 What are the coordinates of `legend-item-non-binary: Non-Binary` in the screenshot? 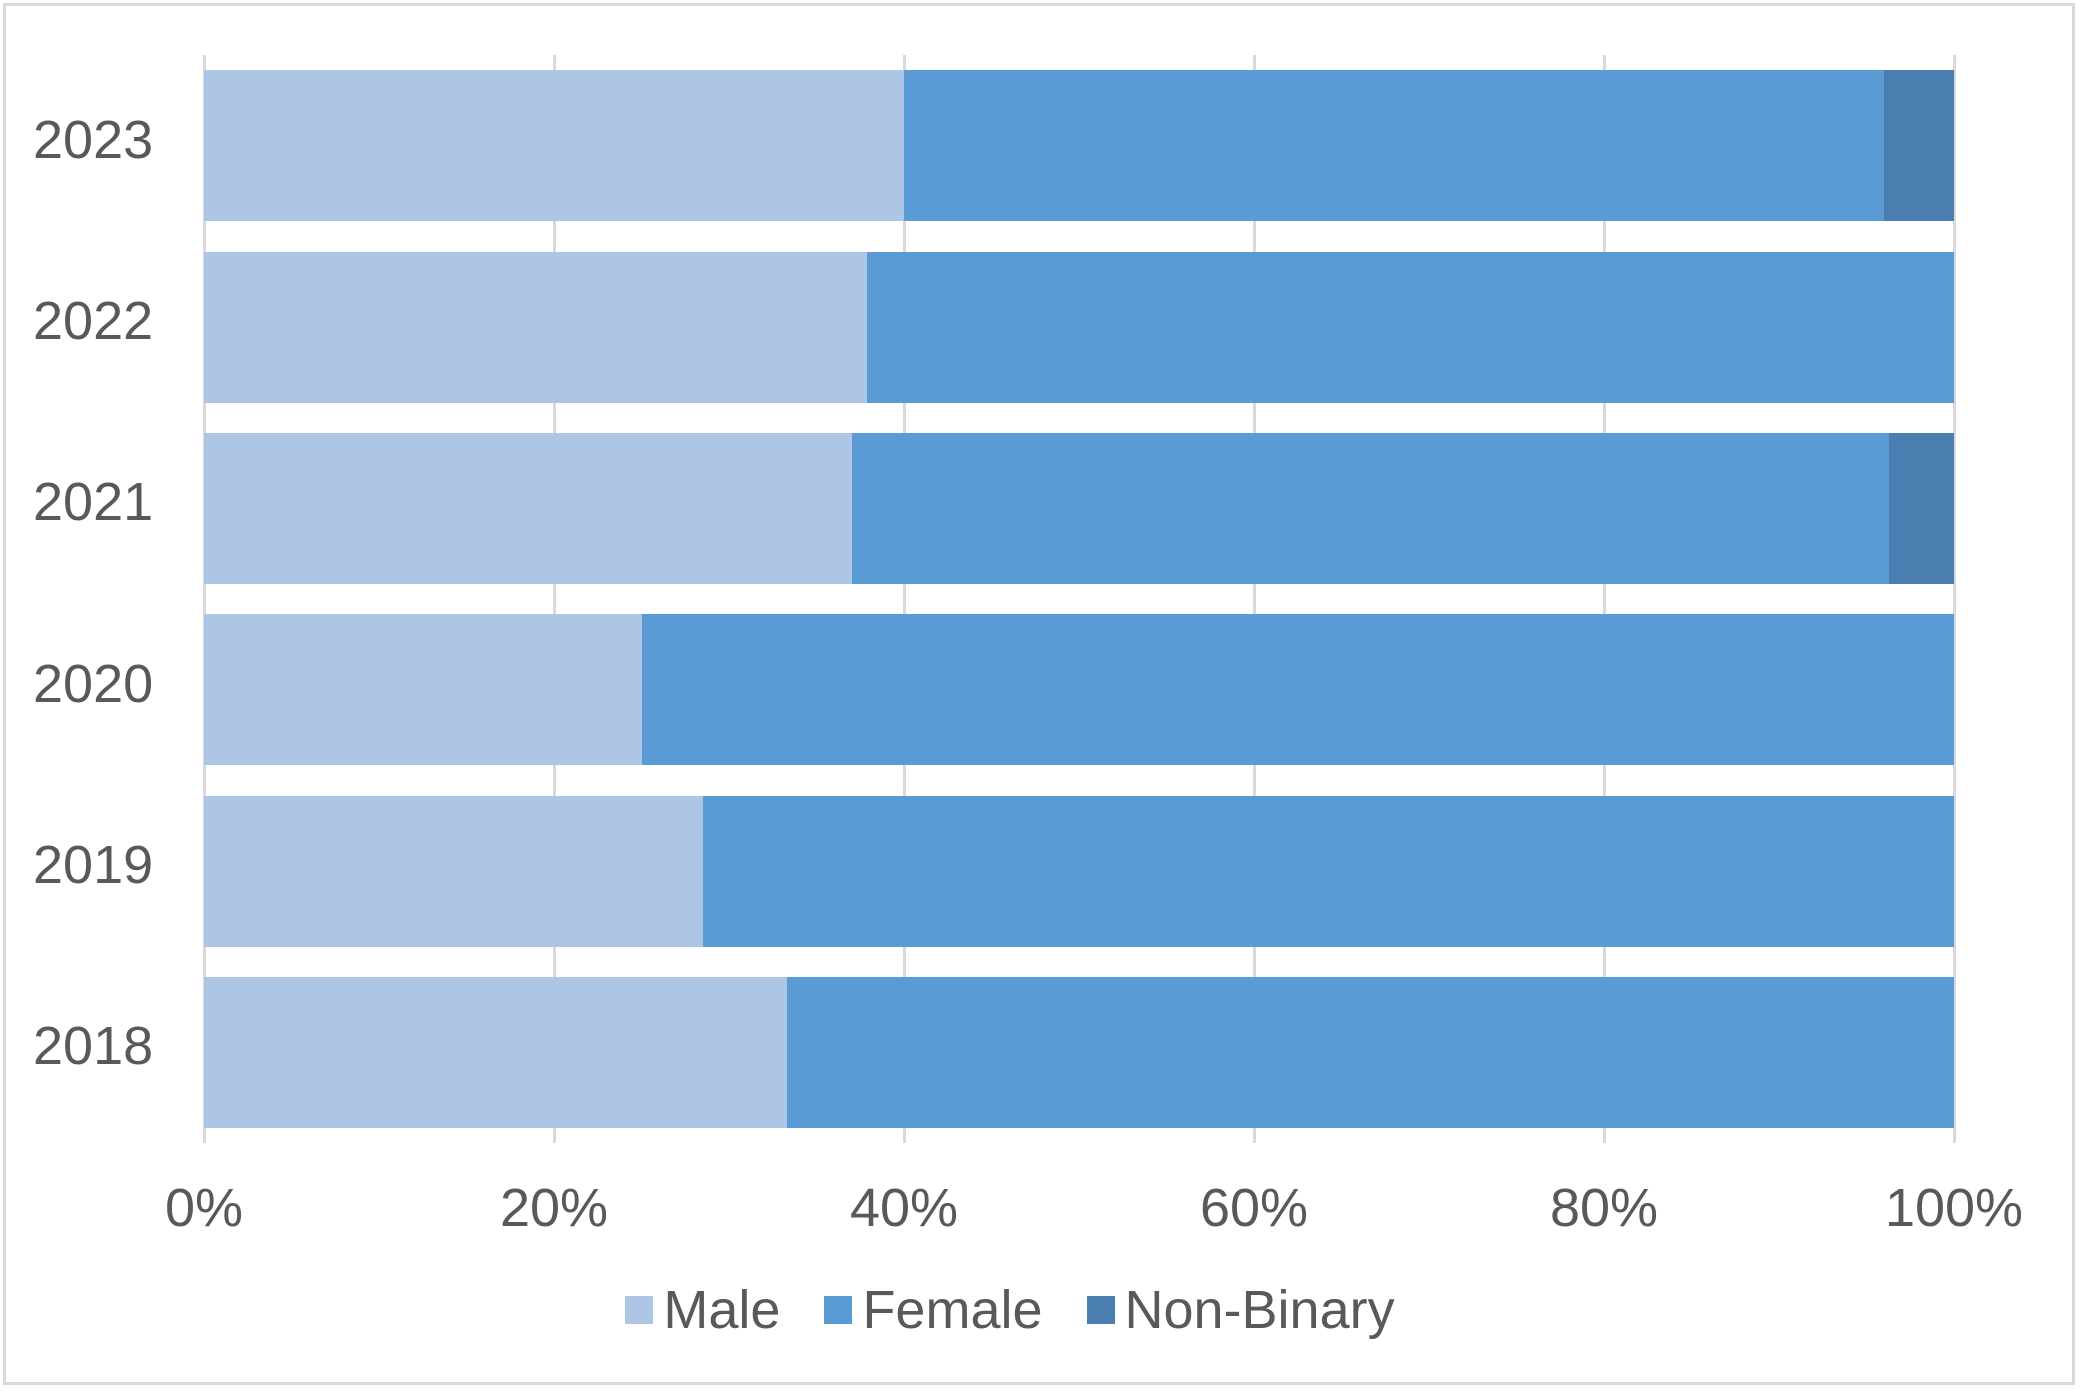 It's located at (1240, 1310).